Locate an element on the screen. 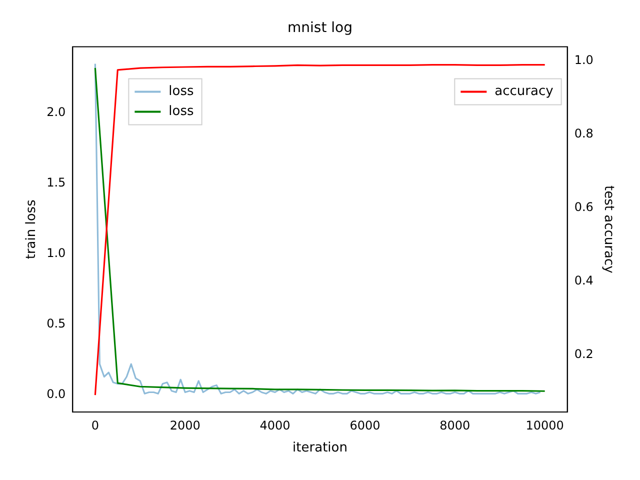  x-axis-title: iteration is located at coordinates (320, 448).